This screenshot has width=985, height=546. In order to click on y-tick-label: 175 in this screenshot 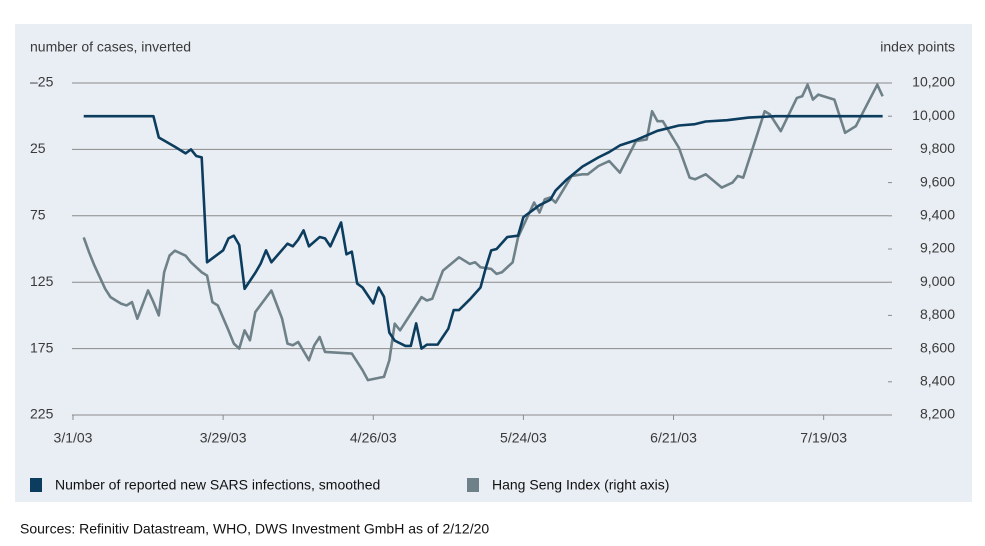, I will do `click(42, 347)`.